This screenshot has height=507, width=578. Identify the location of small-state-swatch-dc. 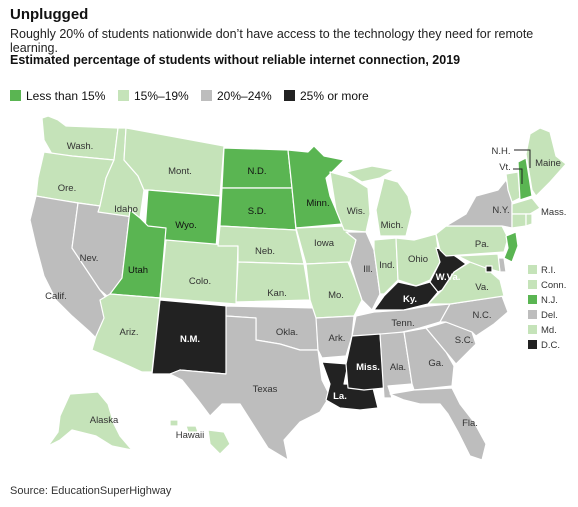
(532, 344).